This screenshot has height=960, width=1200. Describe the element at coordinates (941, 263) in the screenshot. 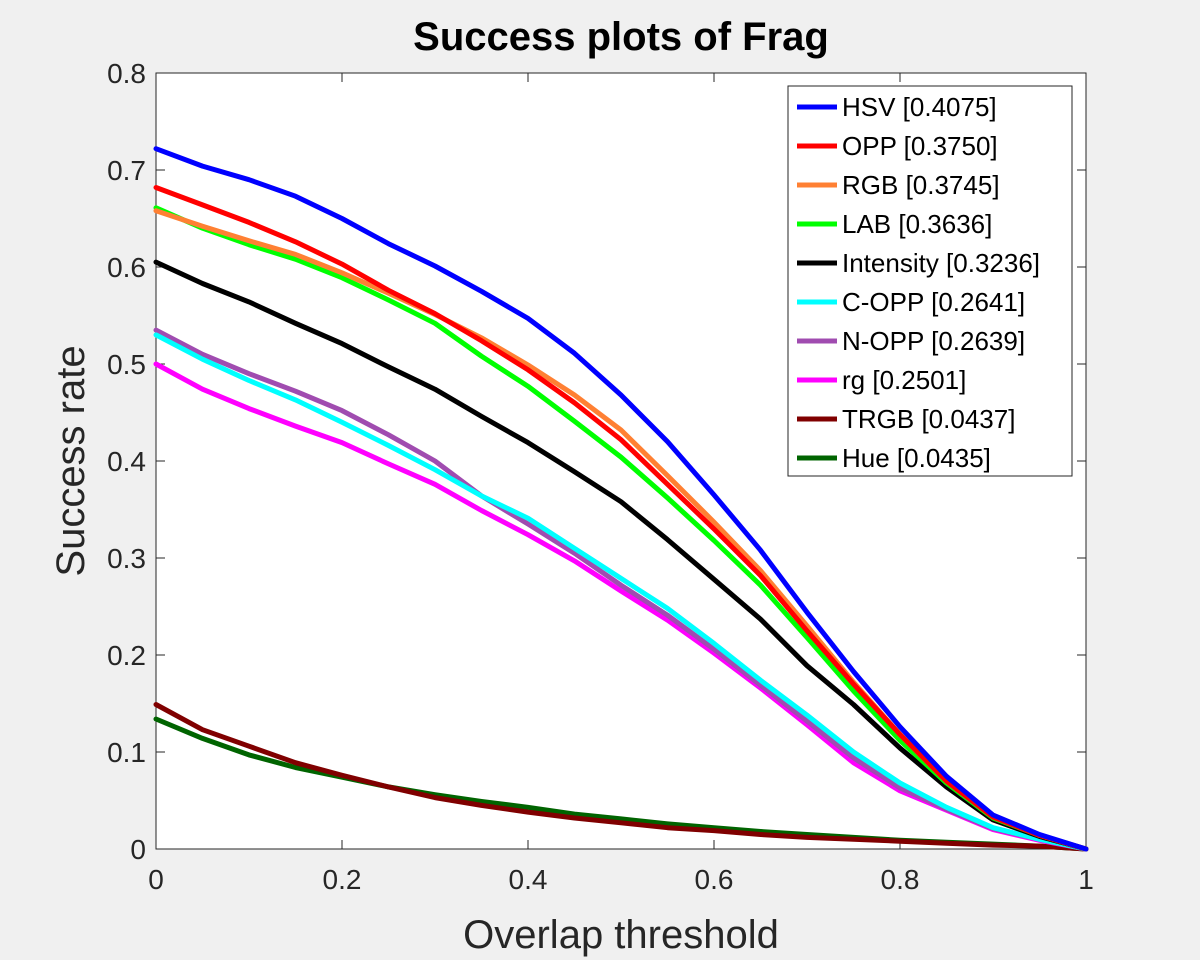

I see `legend-entry: Intensity [0.3236]` at that location.